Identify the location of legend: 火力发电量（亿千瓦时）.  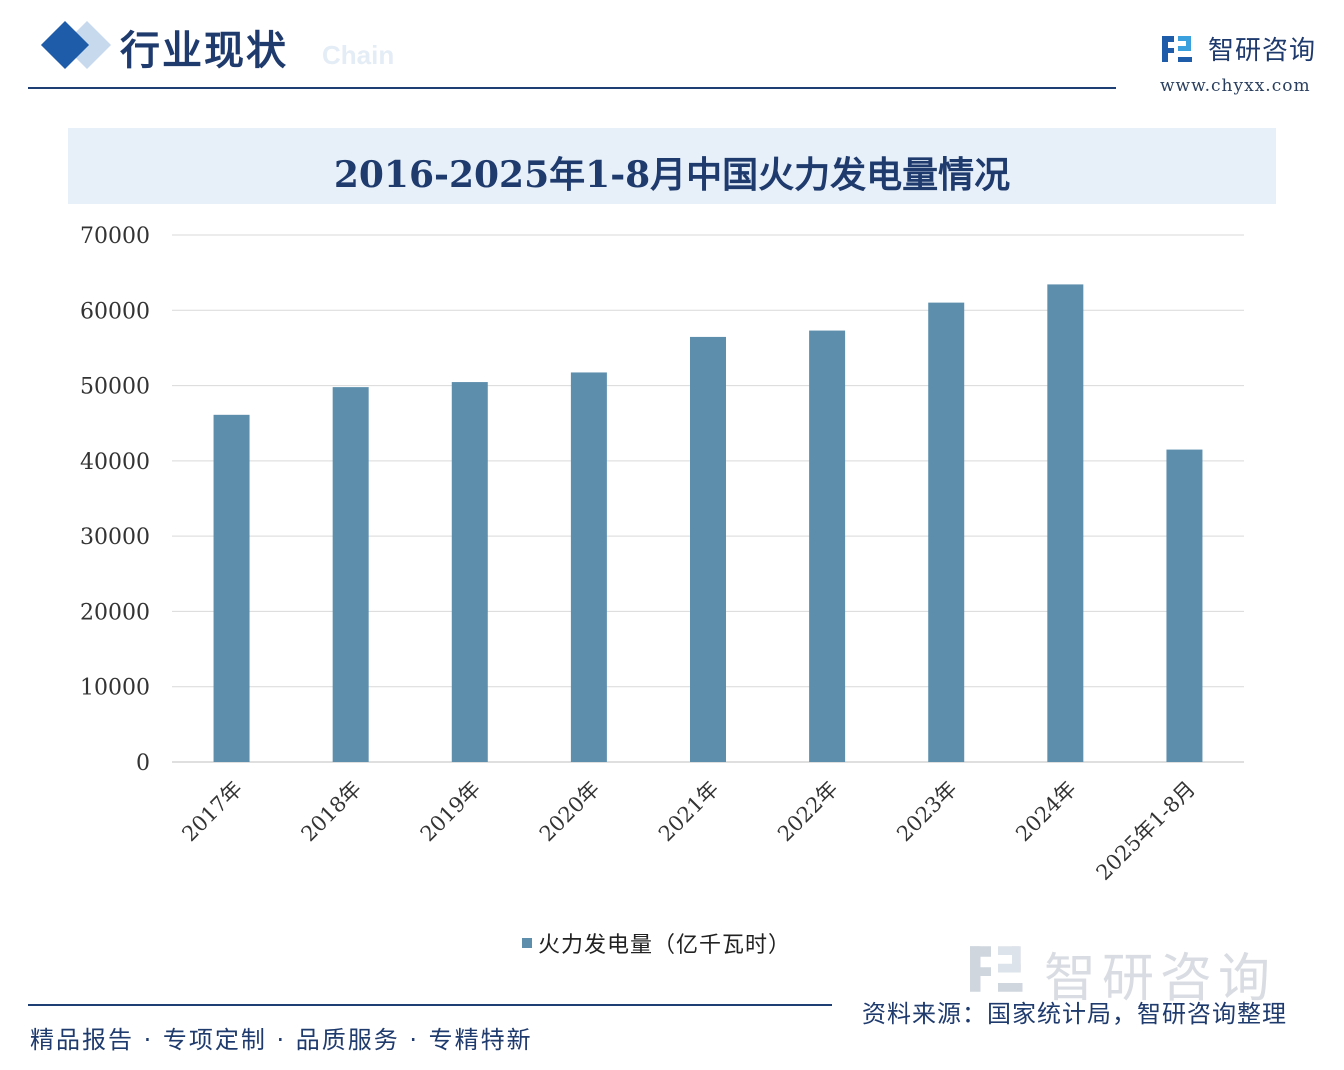
(656, 943).